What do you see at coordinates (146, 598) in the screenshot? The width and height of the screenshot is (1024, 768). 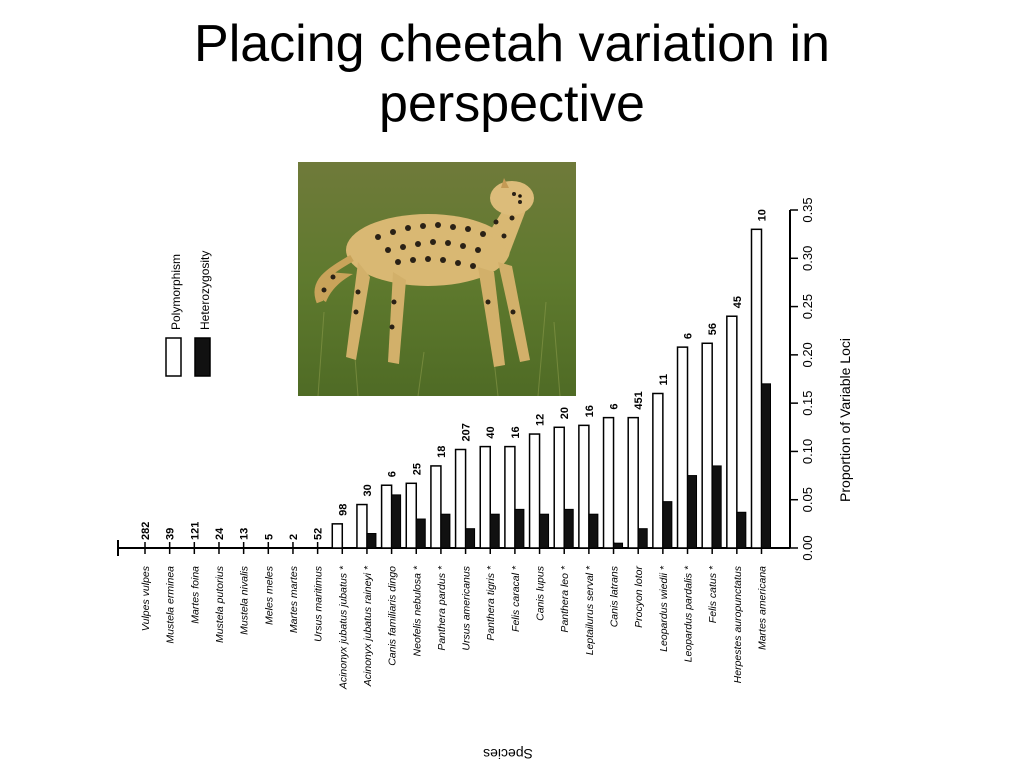 I see `category-label: Vulpes vulpes` at bounding box center [146, 598].